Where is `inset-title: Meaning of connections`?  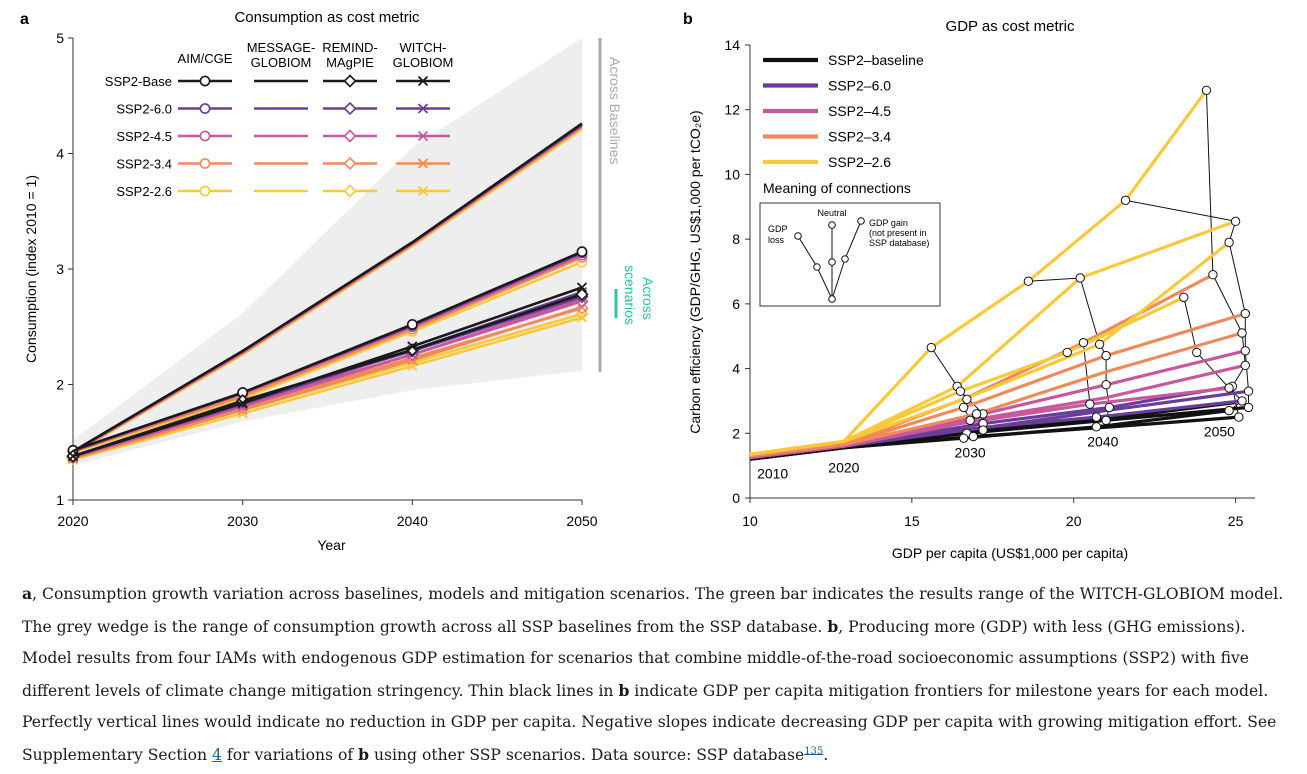 inset-title: Meaning of connections is located at coordinates (837, 188).